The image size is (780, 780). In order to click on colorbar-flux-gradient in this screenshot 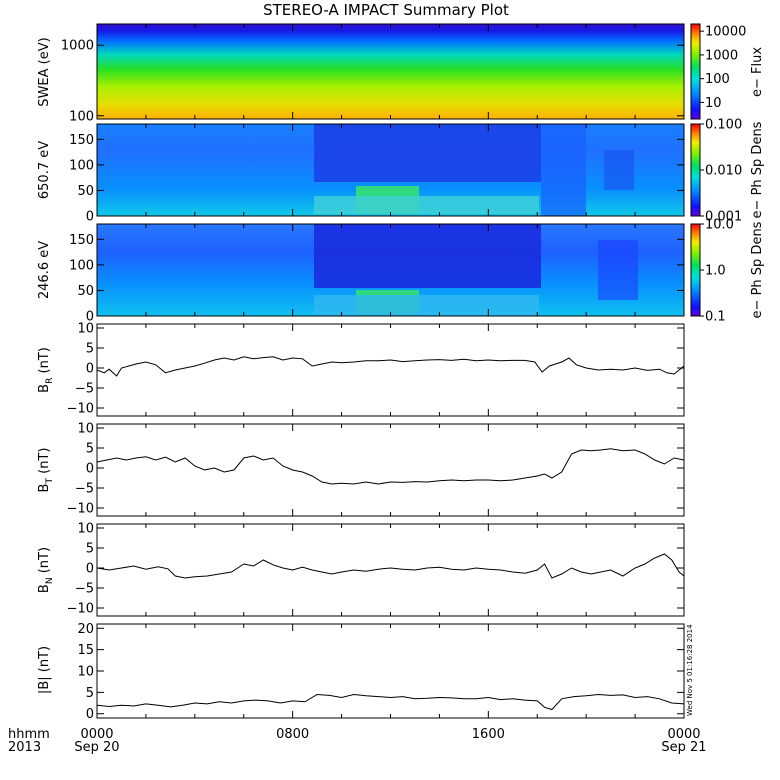, I will do `click(695, 71)`.